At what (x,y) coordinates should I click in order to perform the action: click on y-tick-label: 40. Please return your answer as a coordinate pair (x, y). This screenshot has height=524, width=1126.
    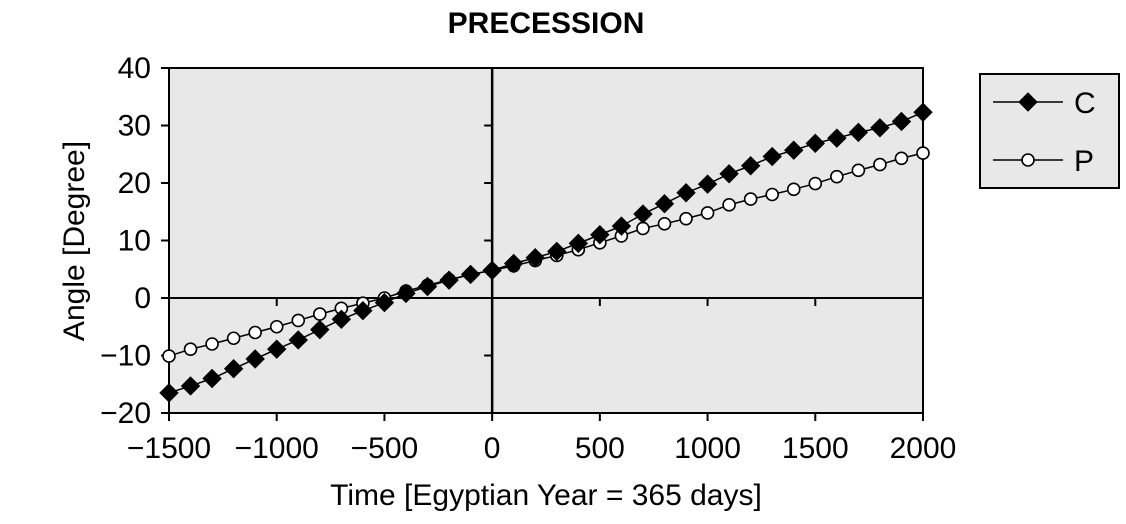
    Looking at the image, I should click on (134, 68).